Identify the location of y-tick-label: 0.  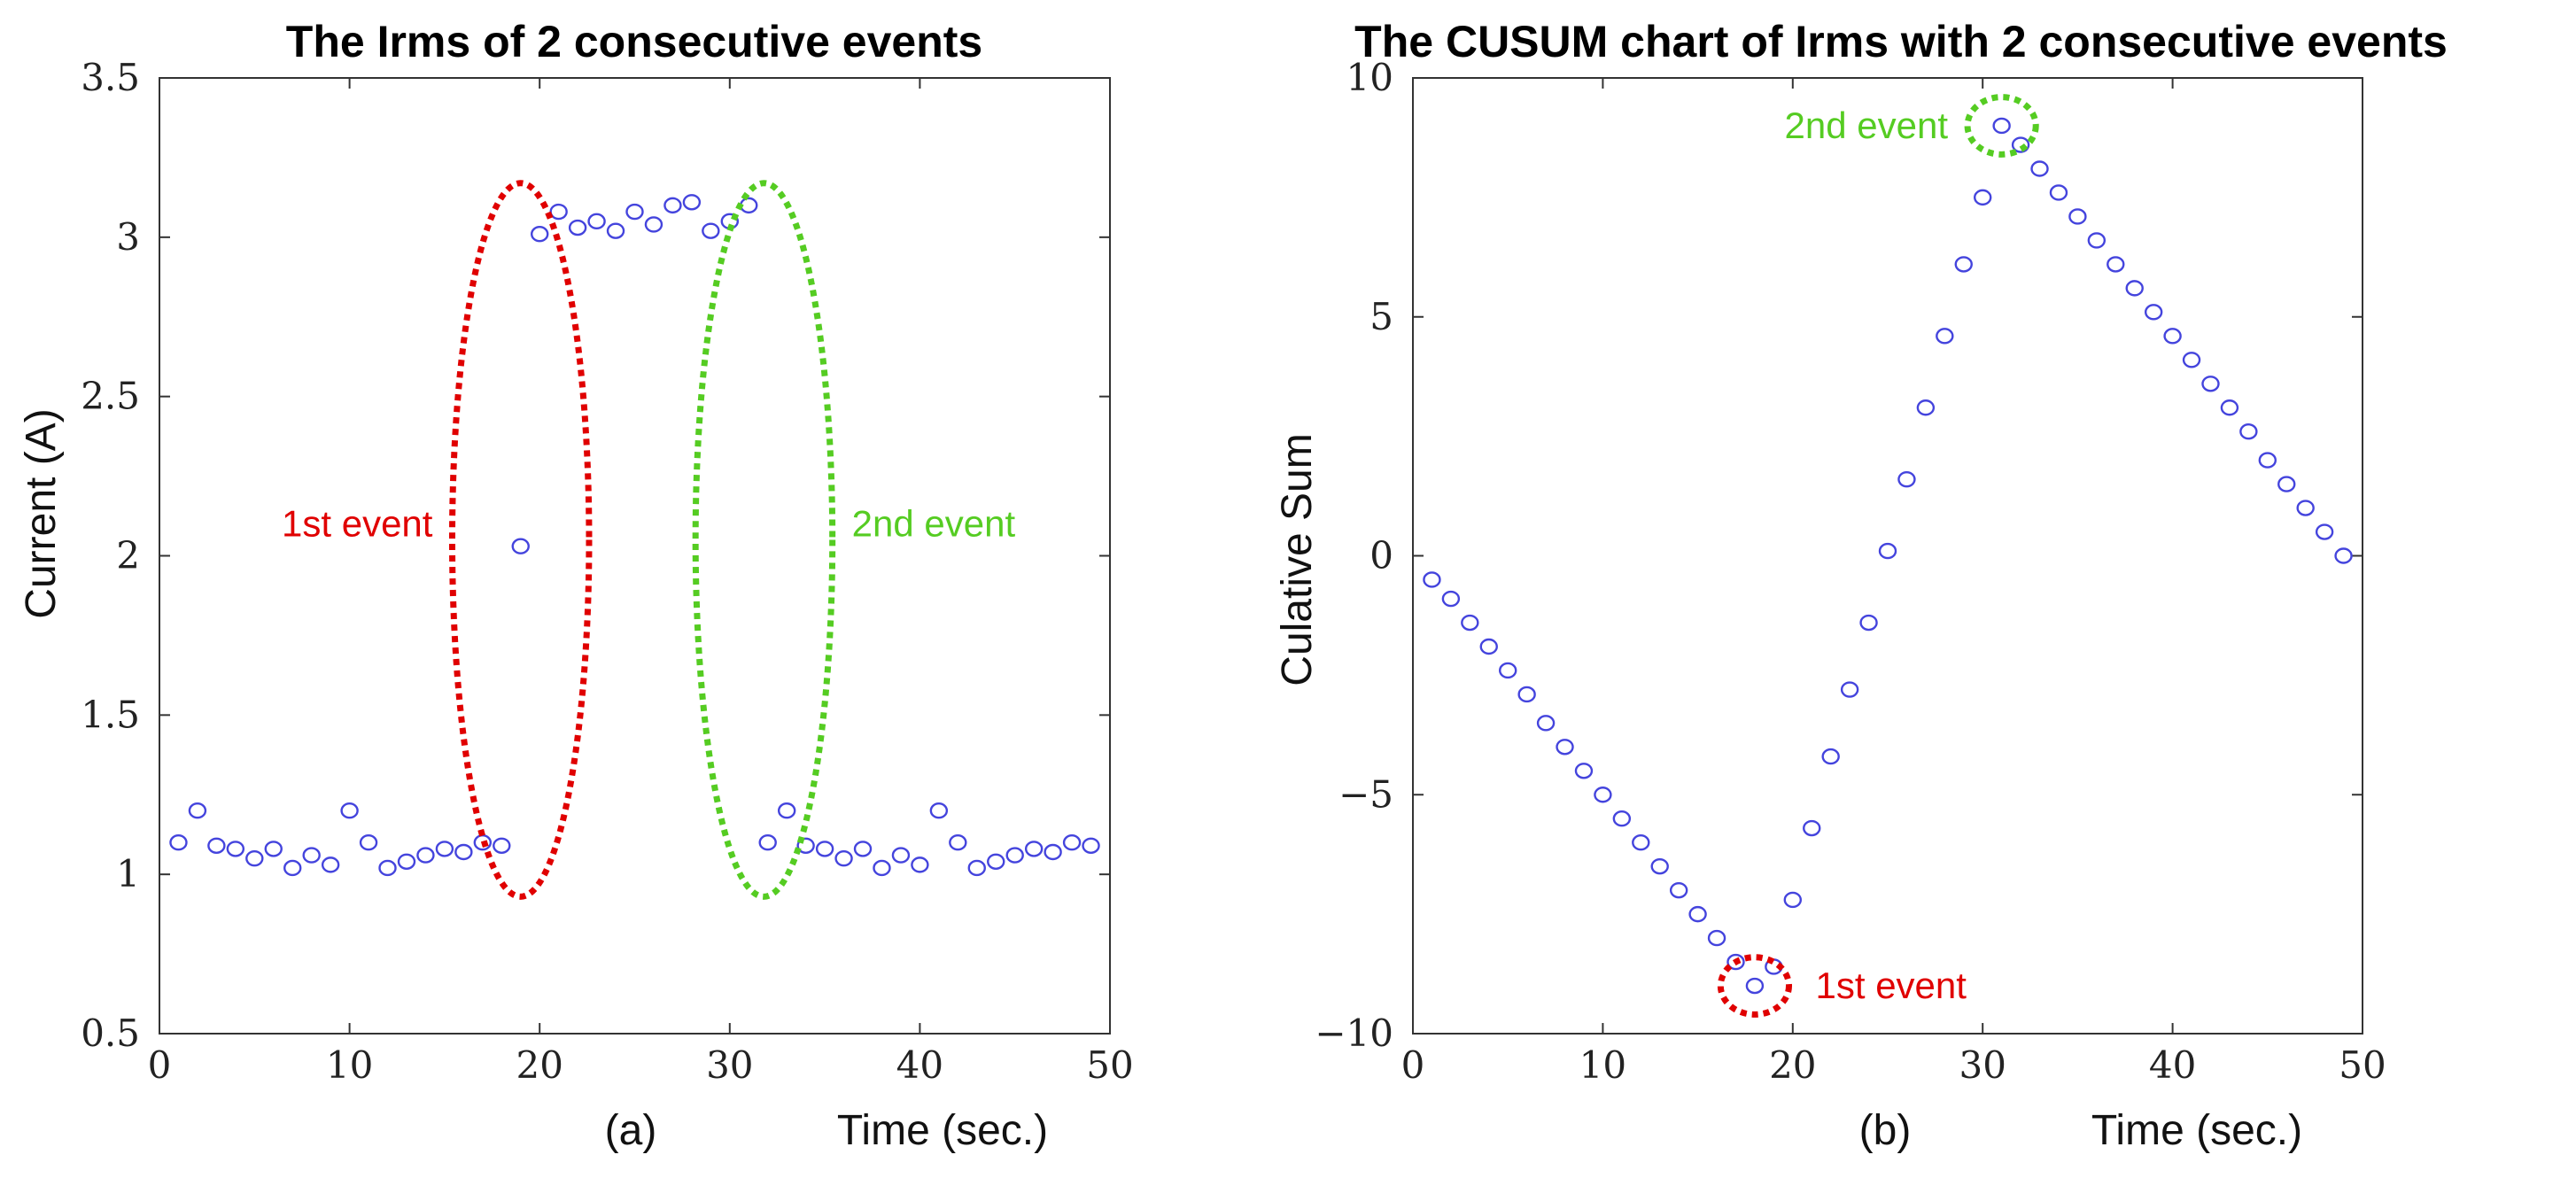
(1381, 555).